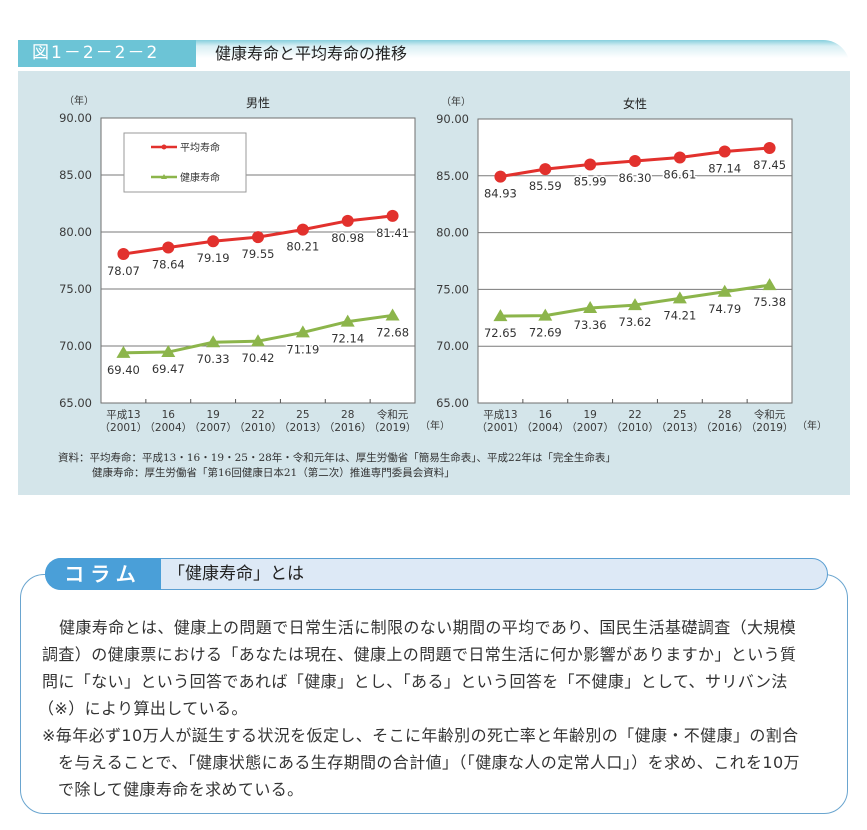 The width and height of the screenshot is (867, 830). I want to click on column-header, so click(436, 574).